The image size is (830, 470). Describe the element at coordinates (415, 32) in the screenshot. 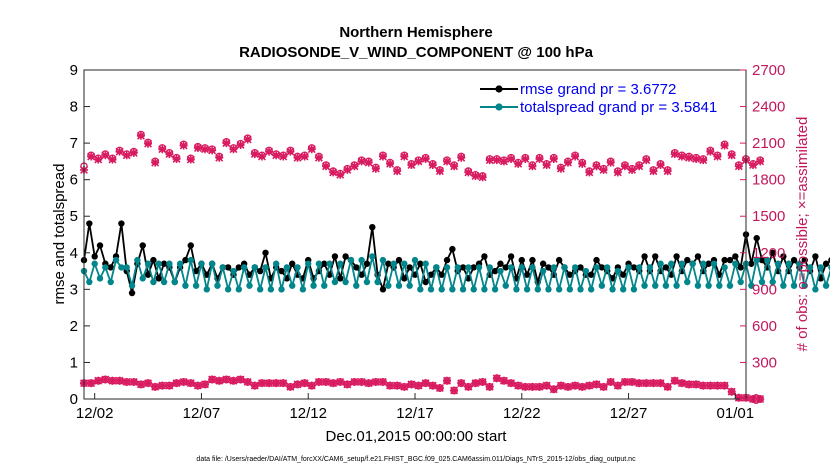

I see `chart-title: Northern Hemisphere` at that location.